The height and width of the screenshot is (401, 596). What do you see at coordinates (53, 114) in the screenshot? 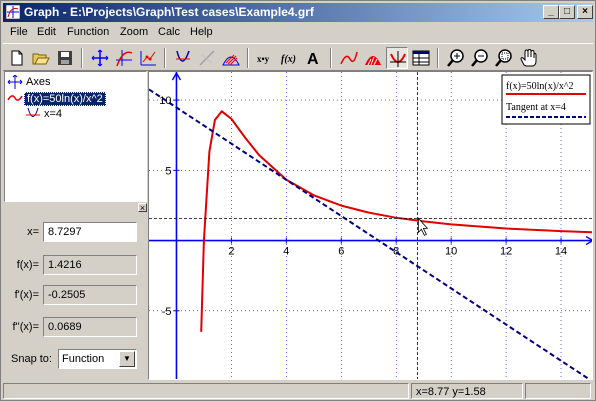
I see `tree-item-label: x=4` at bounding box center [53, 114].